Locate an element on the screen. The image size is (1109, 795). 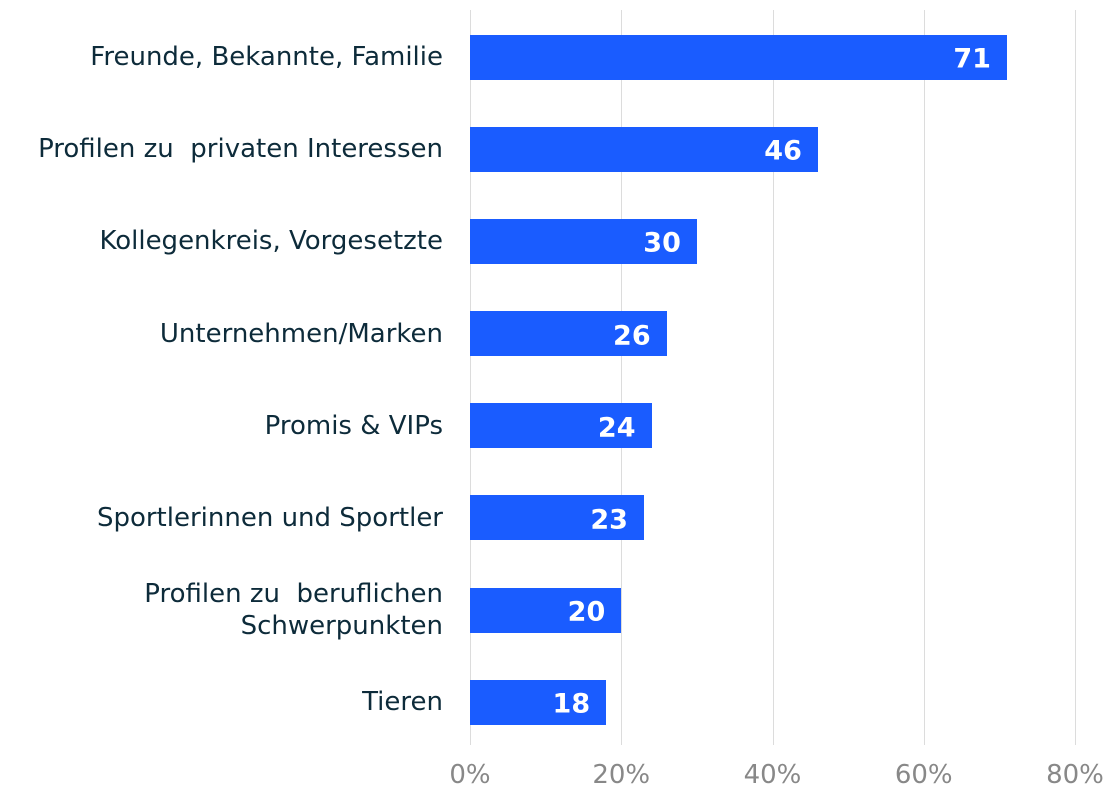
x-tick-label: 0% is located at coordinates (470, 775).